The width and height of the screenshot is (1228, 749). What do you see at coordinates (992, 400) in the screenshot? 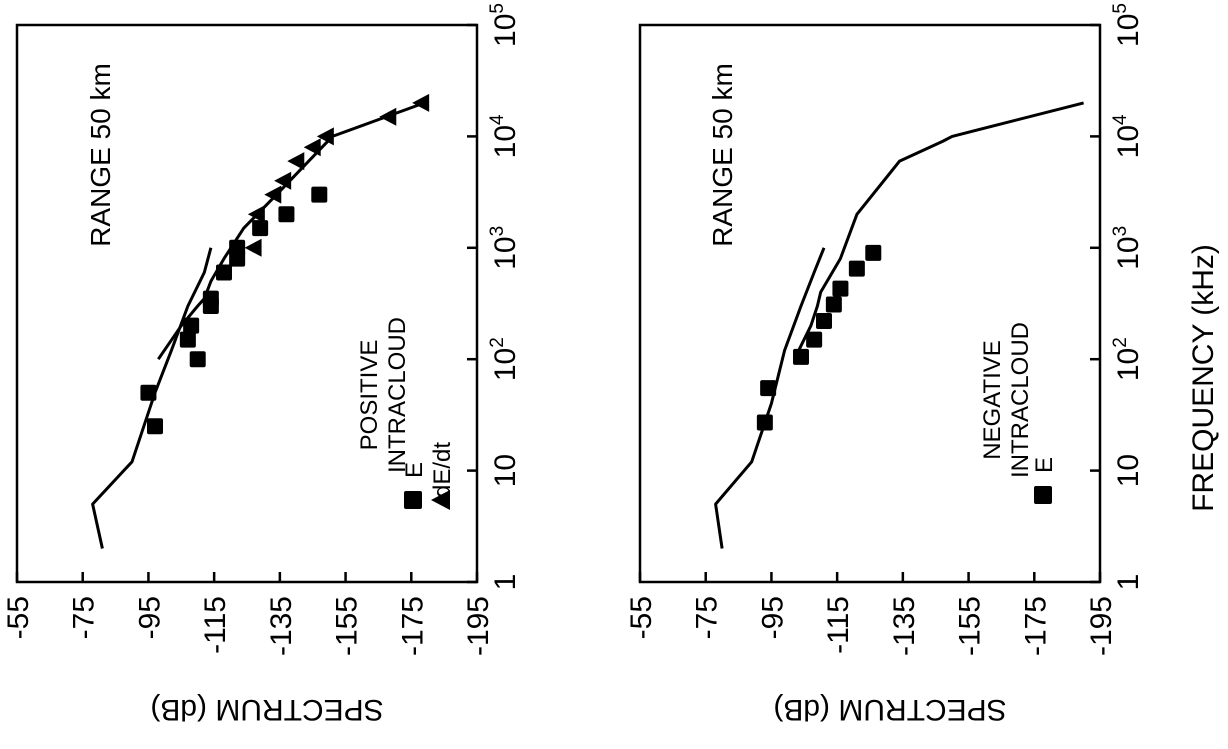
I see `legend-title: NEGATIVE` at bounding box center [992, 400].